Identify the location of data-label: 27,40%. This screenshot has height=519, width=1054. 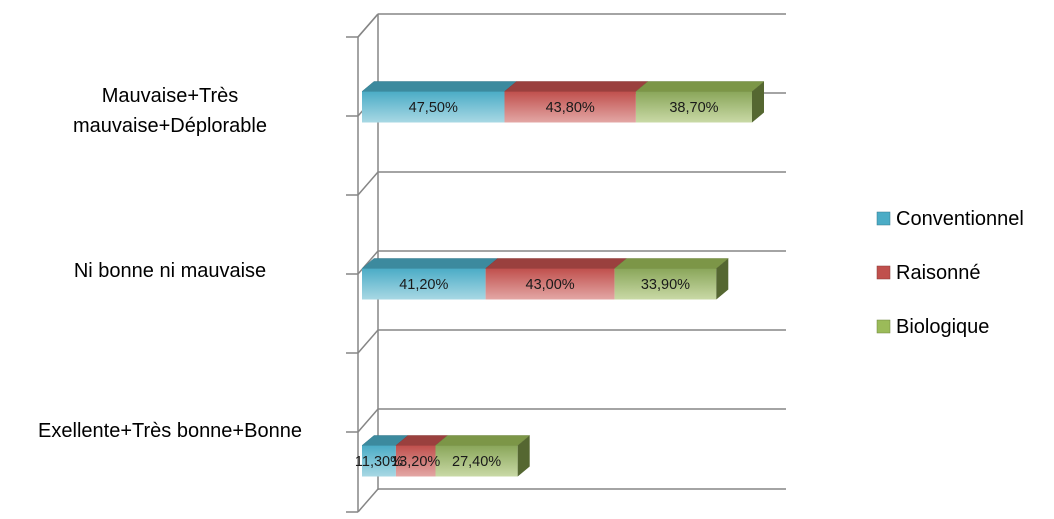
(476, 462).